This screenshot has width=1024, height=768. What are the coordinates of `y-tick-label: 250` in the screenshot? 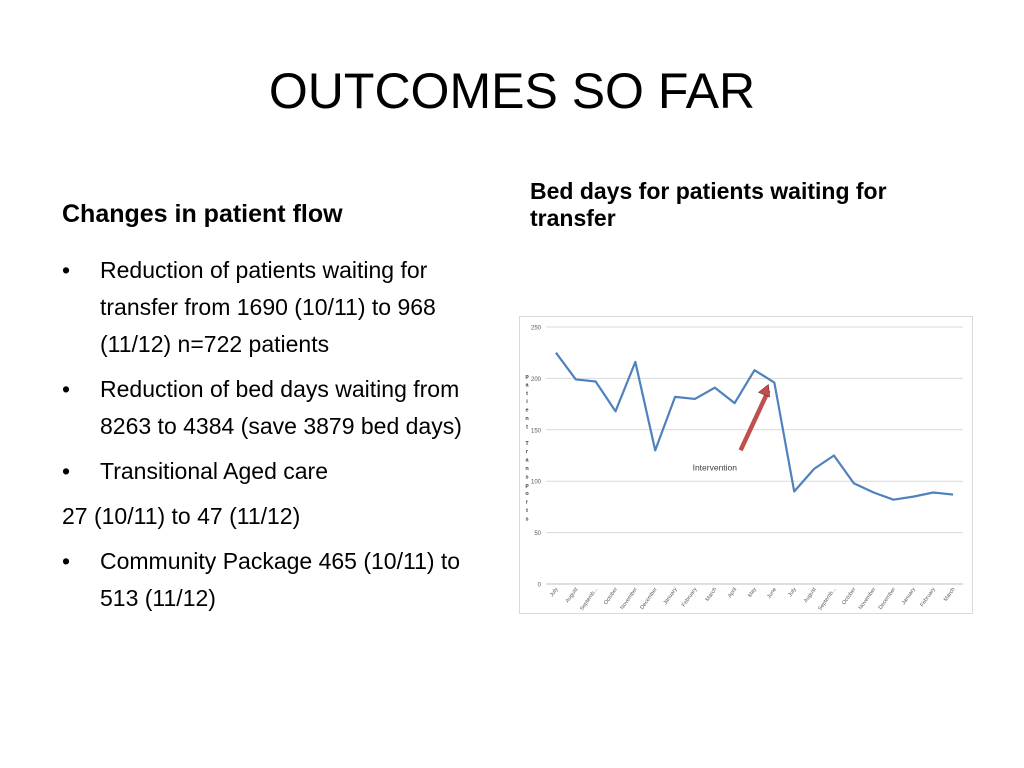 It's located at (536, 329).